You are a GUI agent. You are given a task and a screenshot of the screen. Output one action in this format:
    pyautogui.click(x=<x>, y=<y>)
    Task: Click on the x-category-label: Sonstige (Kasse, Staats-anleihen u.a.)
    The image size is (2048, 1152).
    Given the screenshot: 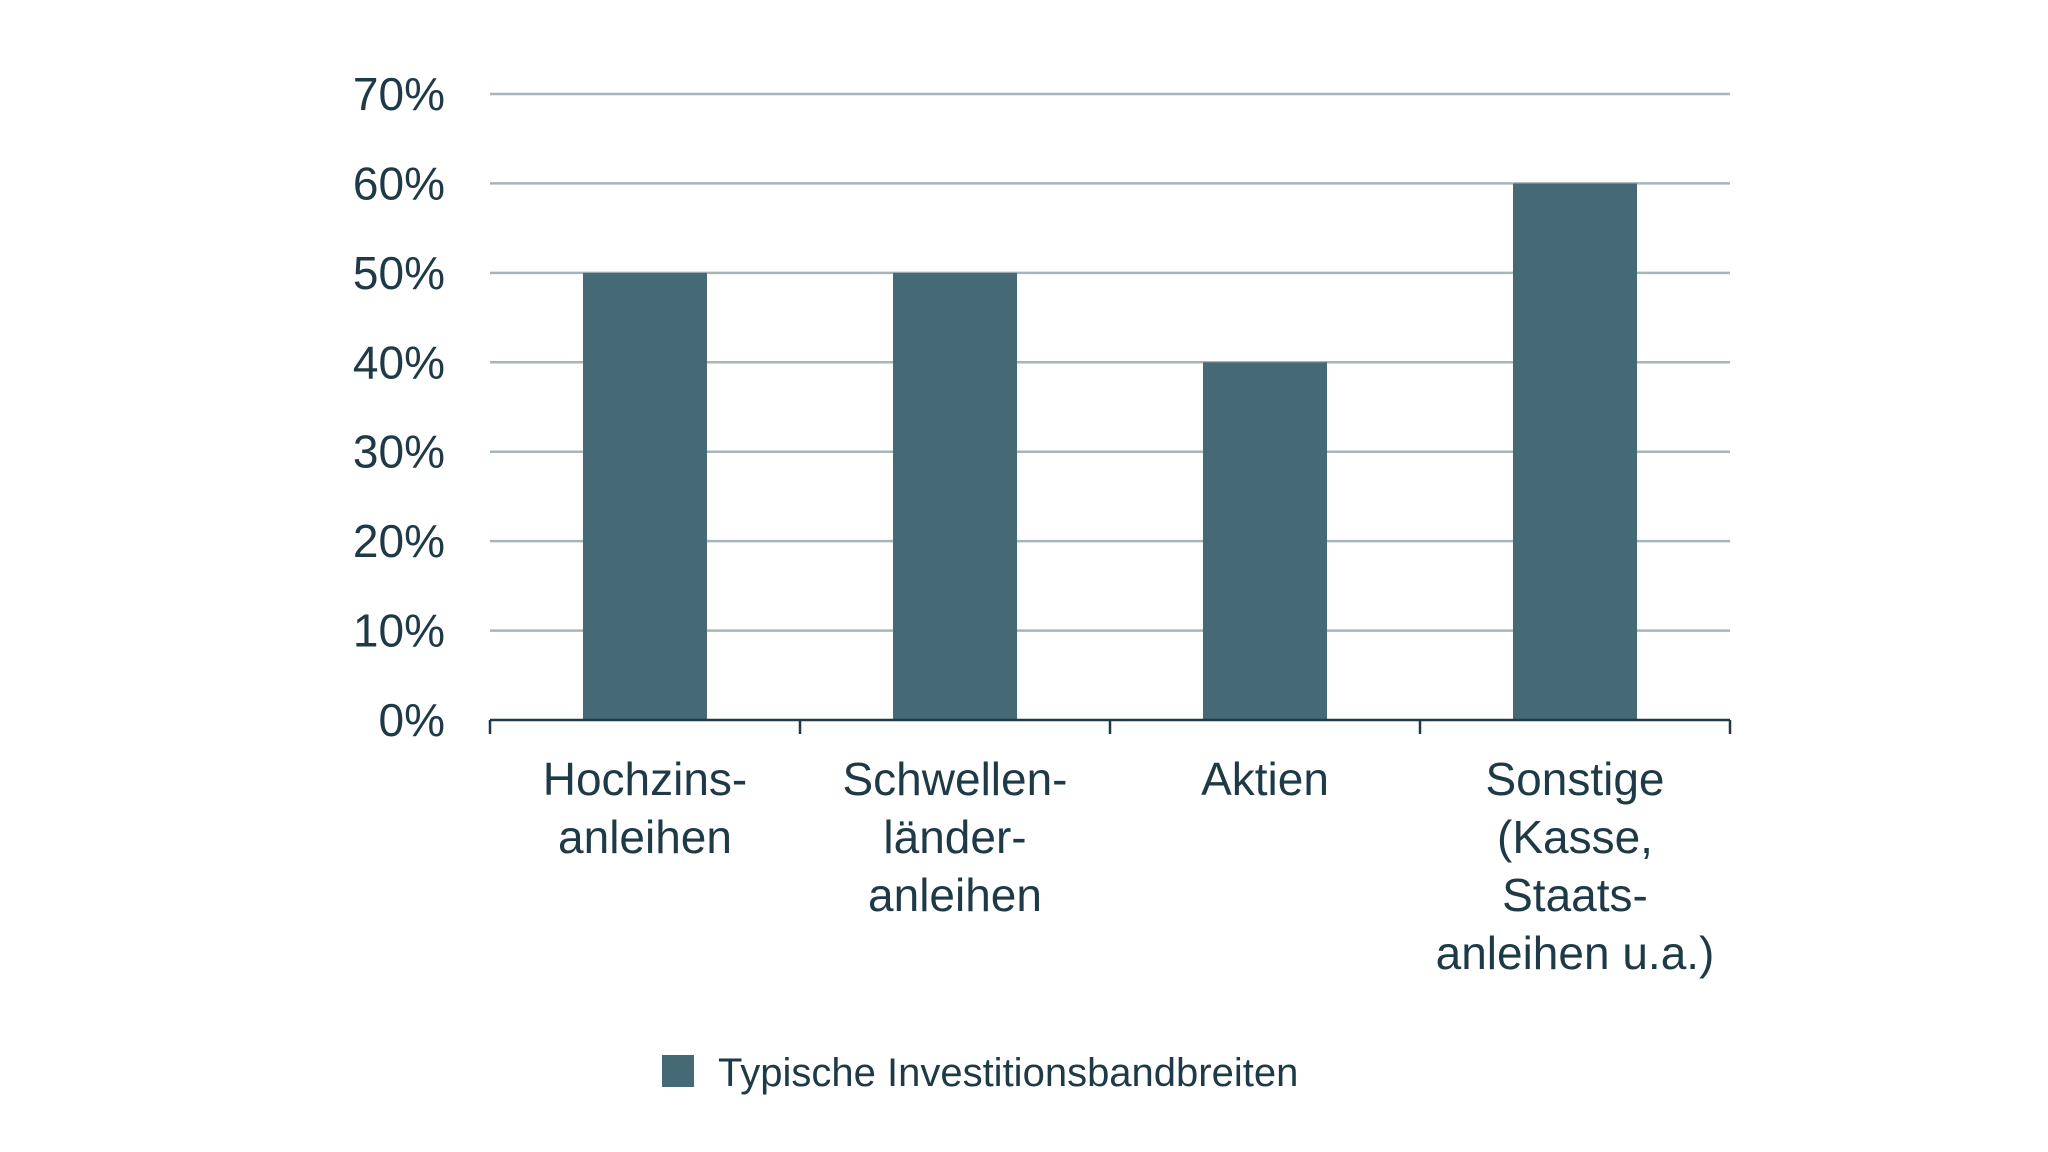 What is the action you would take?
    pyautogui.click(x=1575, y=866)
    